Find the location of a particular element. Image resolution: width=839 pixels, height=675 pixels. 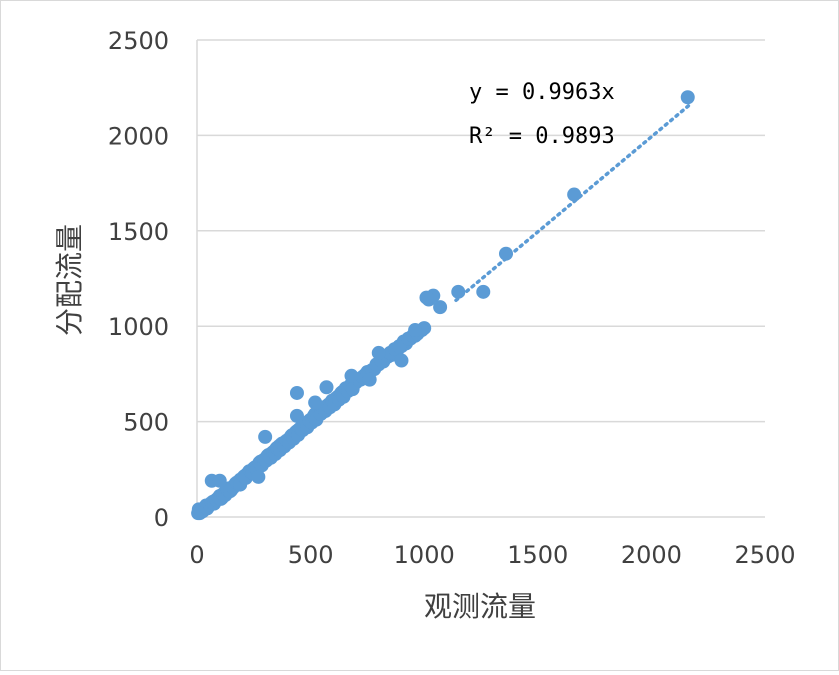

x-axis-title: 观测流量 is located at coordinates (480, 606).